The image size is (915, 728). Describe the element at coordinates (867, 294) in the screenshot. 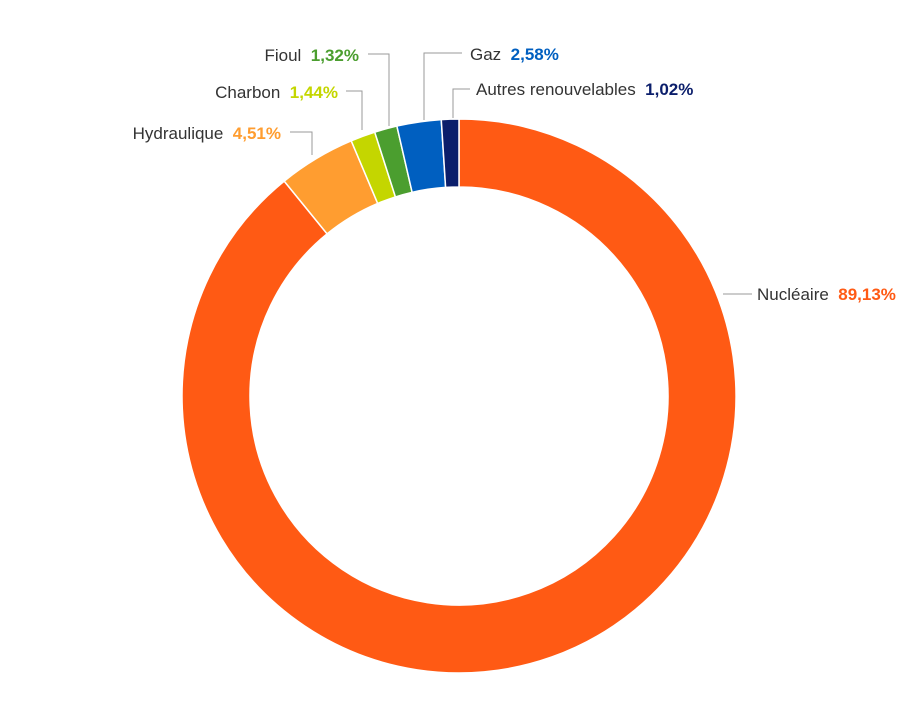

I see `label-nucleaire-value: 89,13%` at that location.